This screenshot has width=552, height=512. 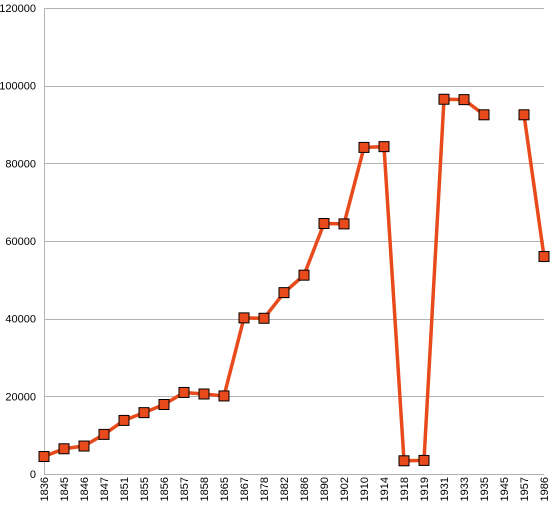 What do you see at coordinates (245, 489) in the screenshot?
I see `x-tick-label: 1867` at bounding box center [245, 489].